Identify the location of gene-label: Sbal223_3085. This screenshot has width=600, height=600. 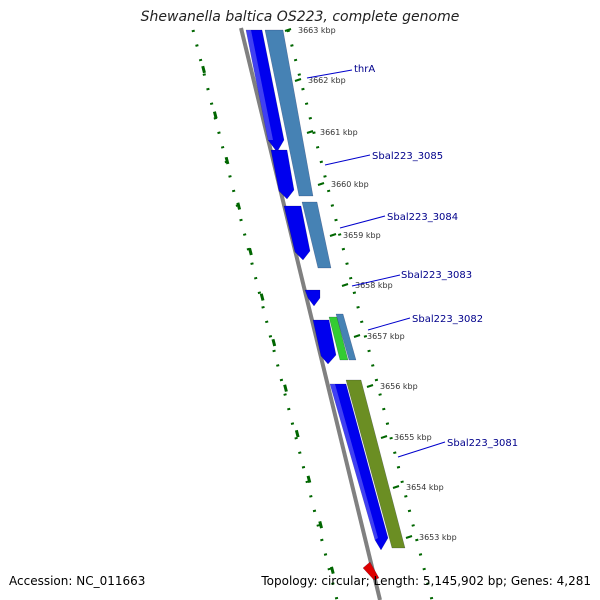
(407, 156).